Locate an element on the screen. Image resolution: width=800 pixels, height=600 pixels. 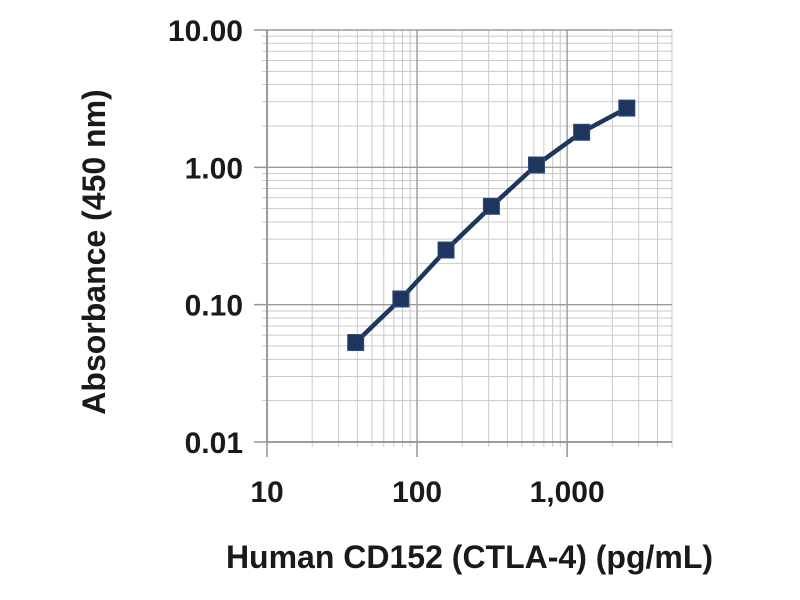
y-tick-labels: 10.00 1.00 0.10 0.01 is located at coordinates (205, 237).